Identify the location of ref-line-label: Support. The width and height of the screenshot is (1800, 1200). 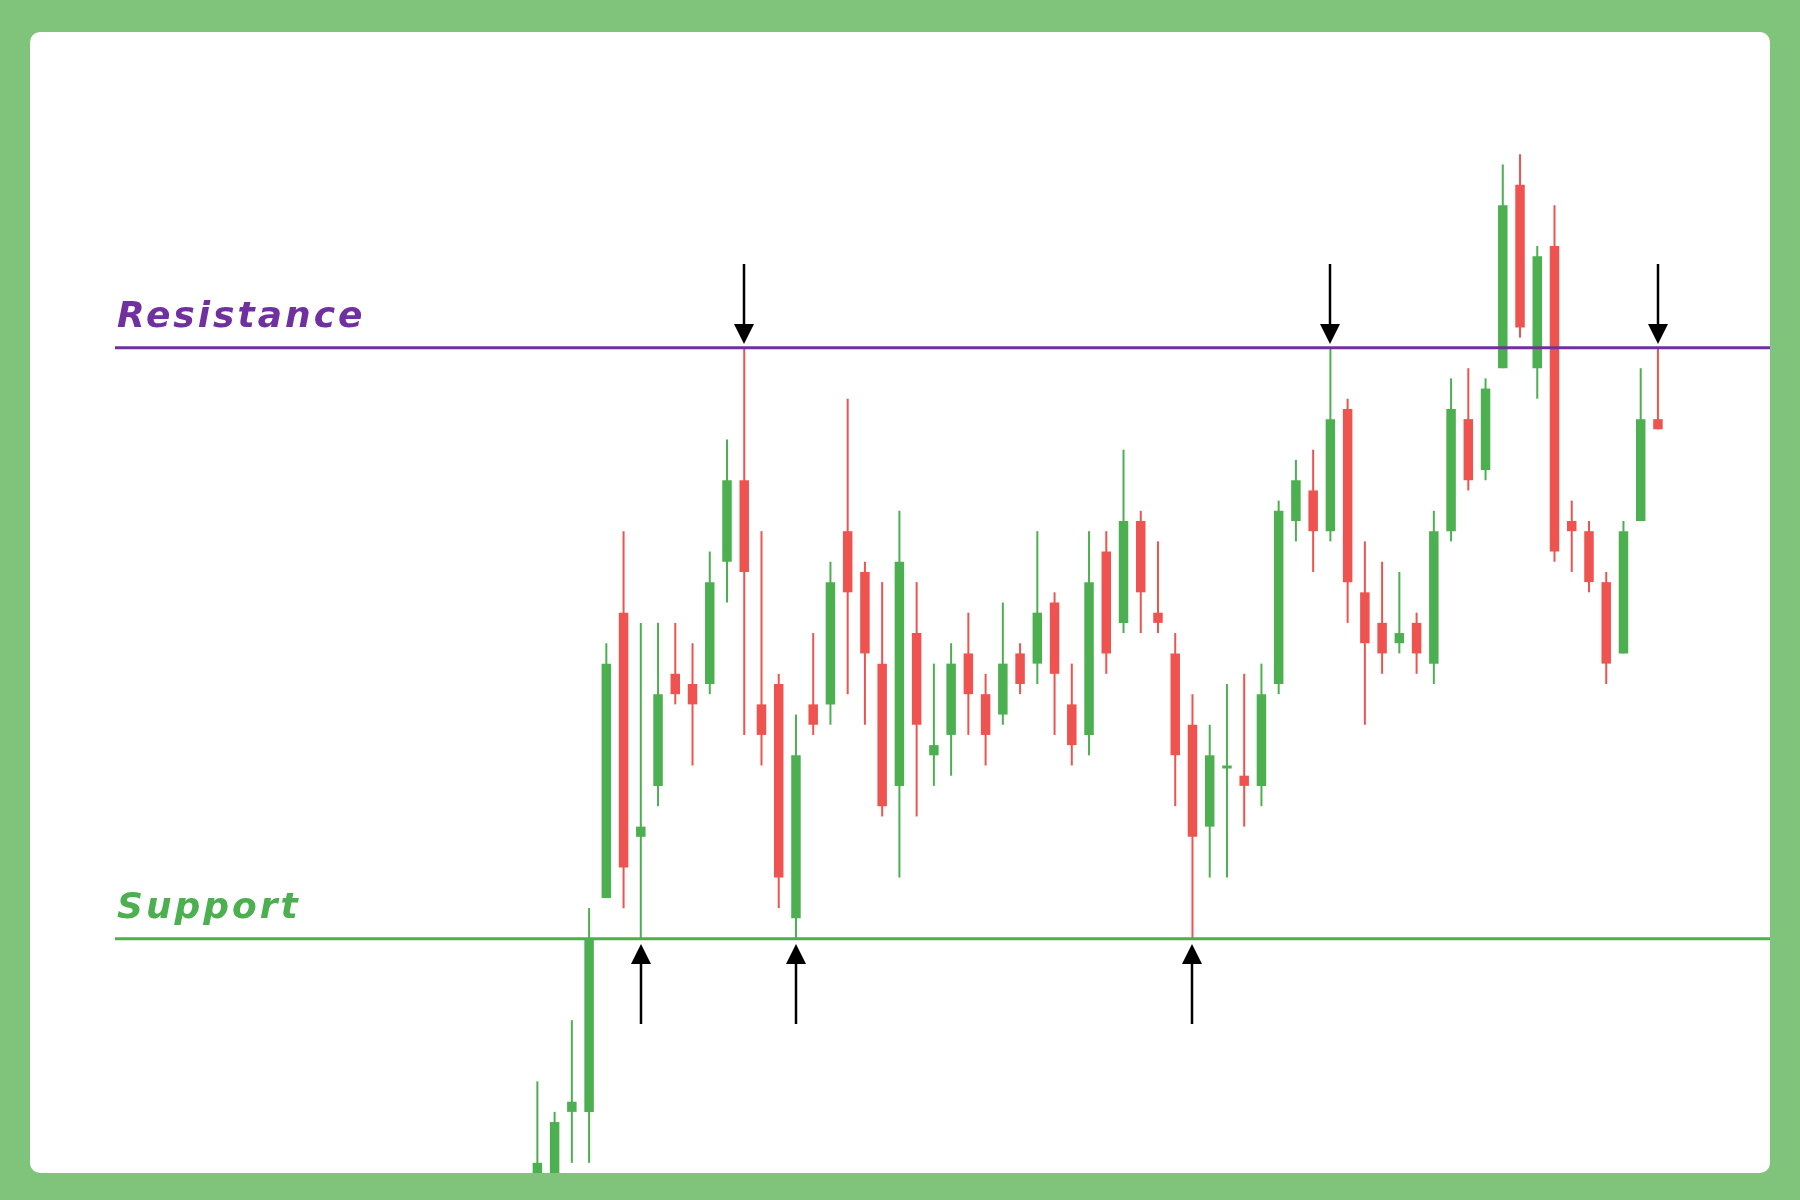
(209, 906).